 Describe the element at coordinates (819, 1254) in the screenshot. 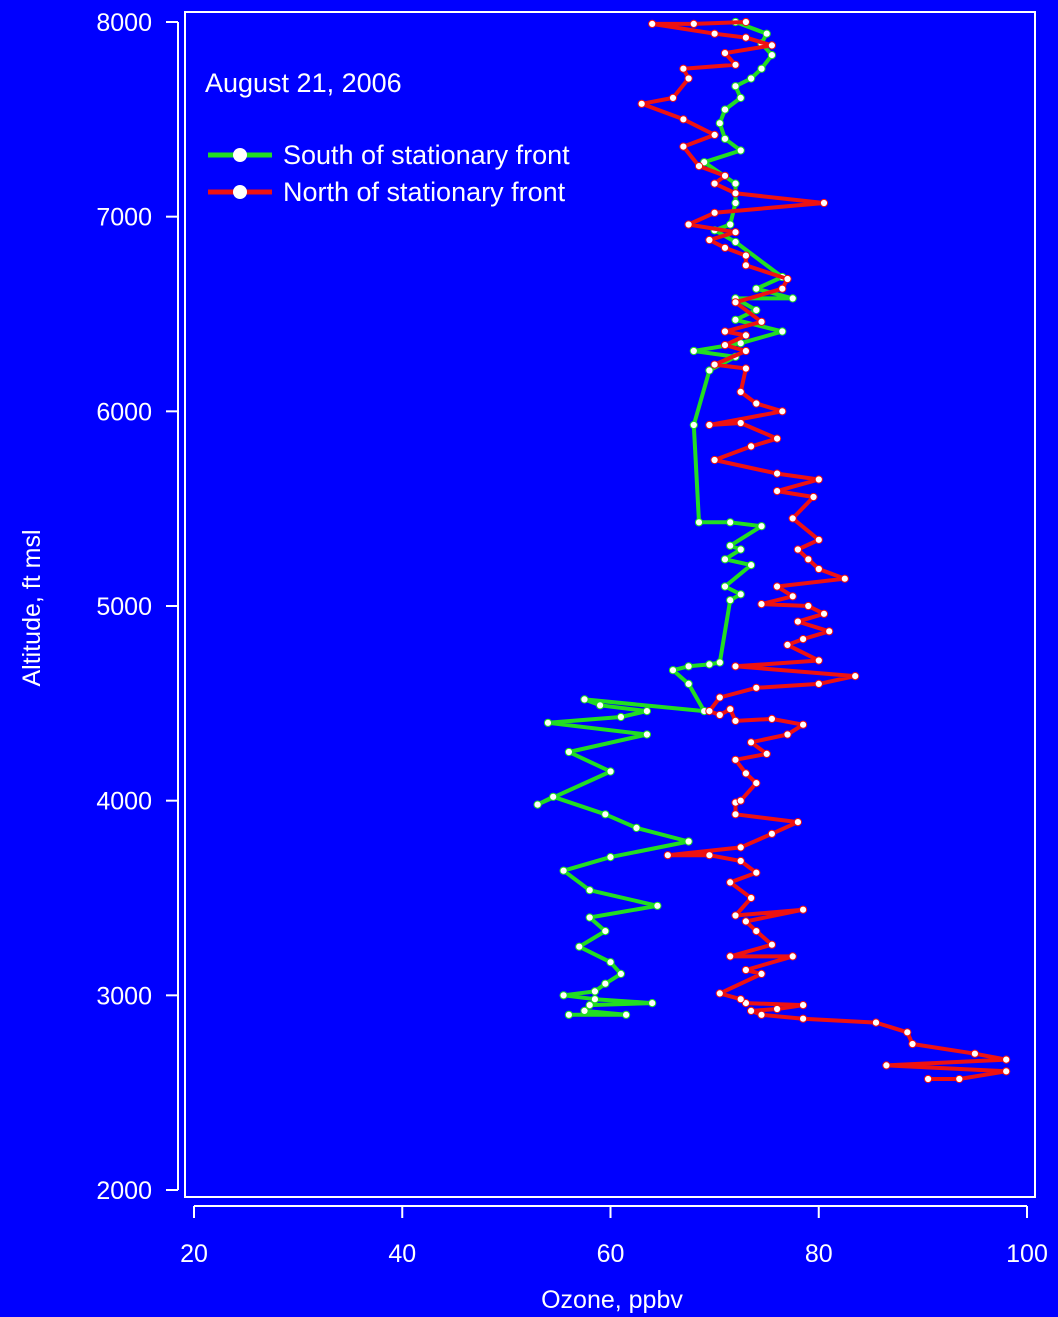

I see `x-tick-label: 80` at that location.